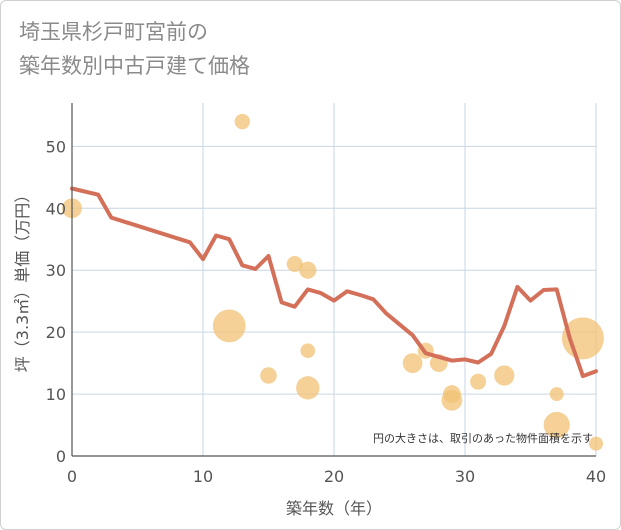  I want to click on y-tick-label: 10, so click(56, 394).